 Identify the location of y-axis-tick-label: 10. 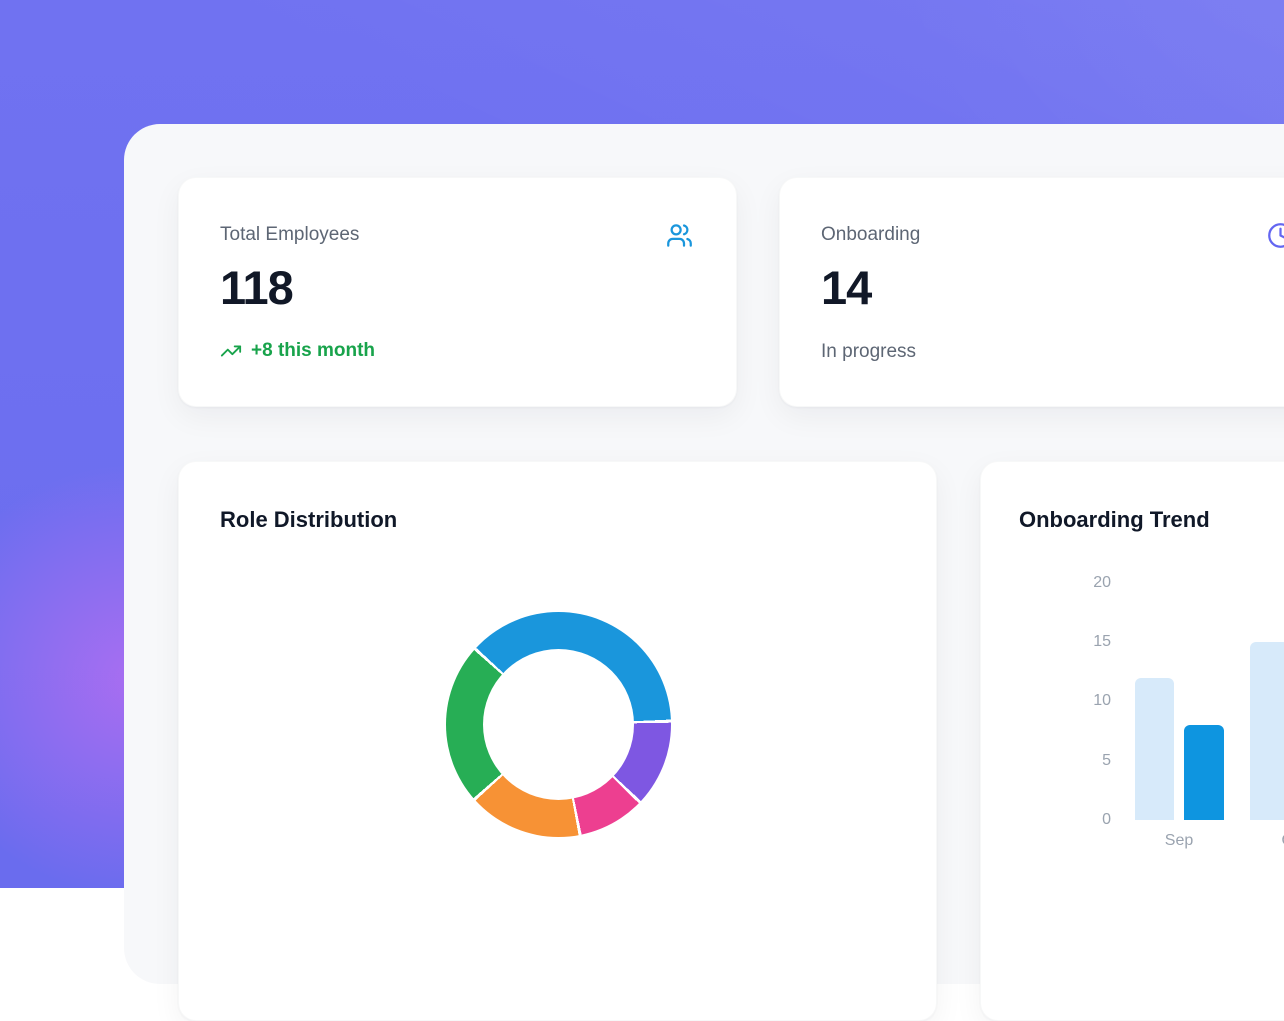
(1102, 700).